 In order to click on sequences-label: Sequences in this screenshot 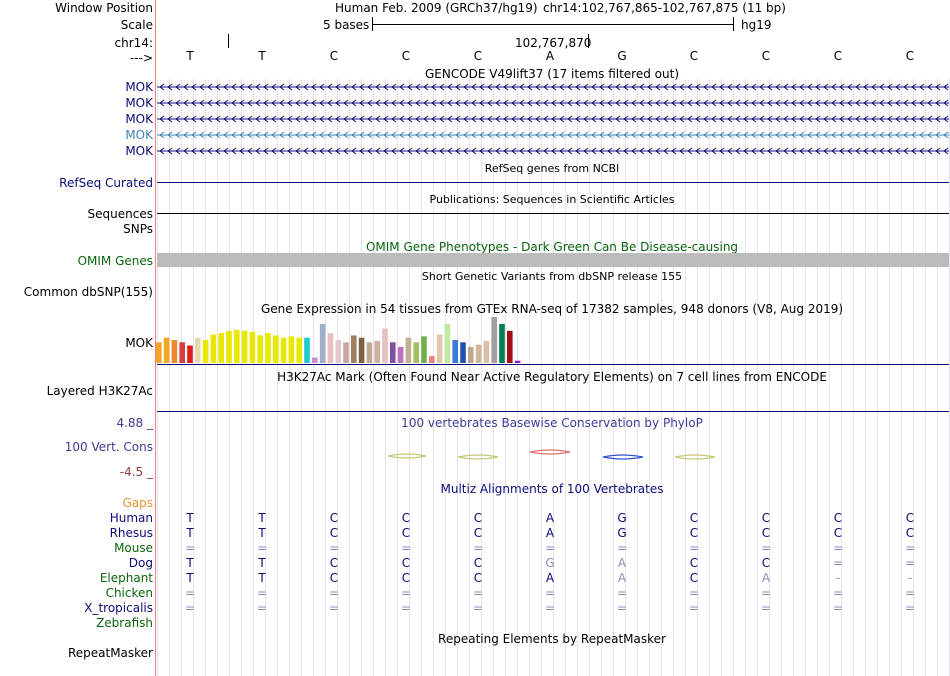, I will do `click(120, 214)`.